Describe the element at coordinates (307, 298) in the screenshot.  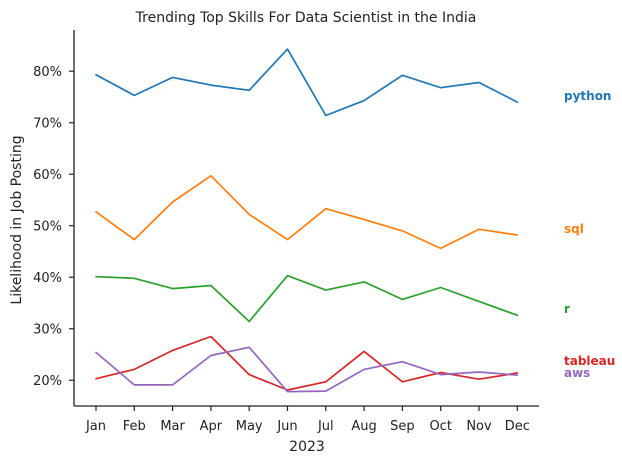
I see `series-line-r` at that location.